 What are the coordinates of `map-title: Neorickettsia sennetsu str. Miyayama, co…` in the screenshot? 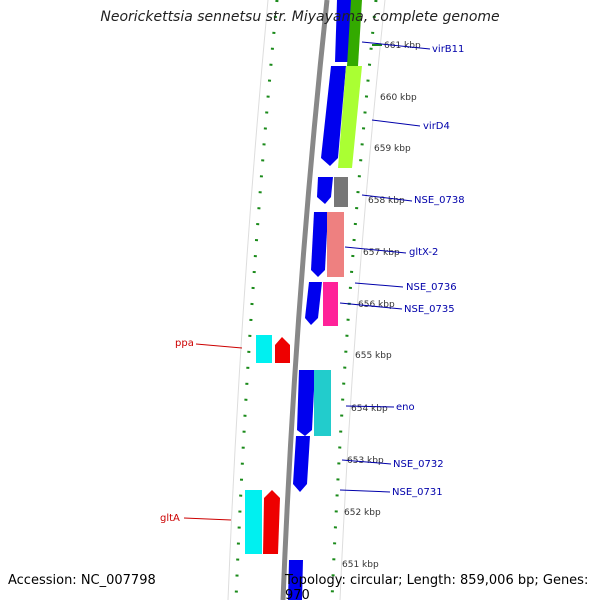 It's located at (300, 17).